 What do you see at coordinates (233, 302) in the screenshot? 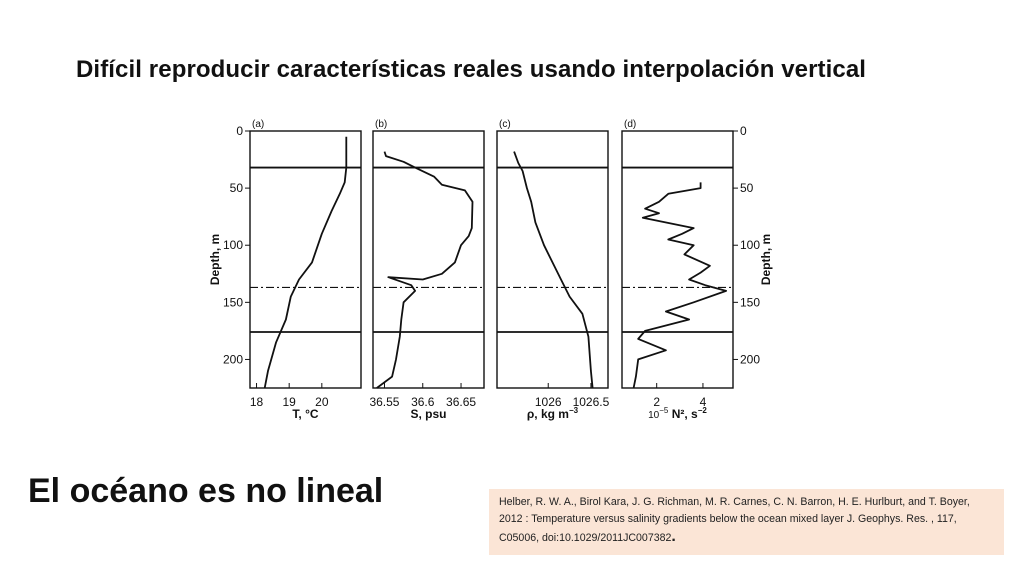
I see `left-y-tick-label: 150` at bounding box center [233, 302].